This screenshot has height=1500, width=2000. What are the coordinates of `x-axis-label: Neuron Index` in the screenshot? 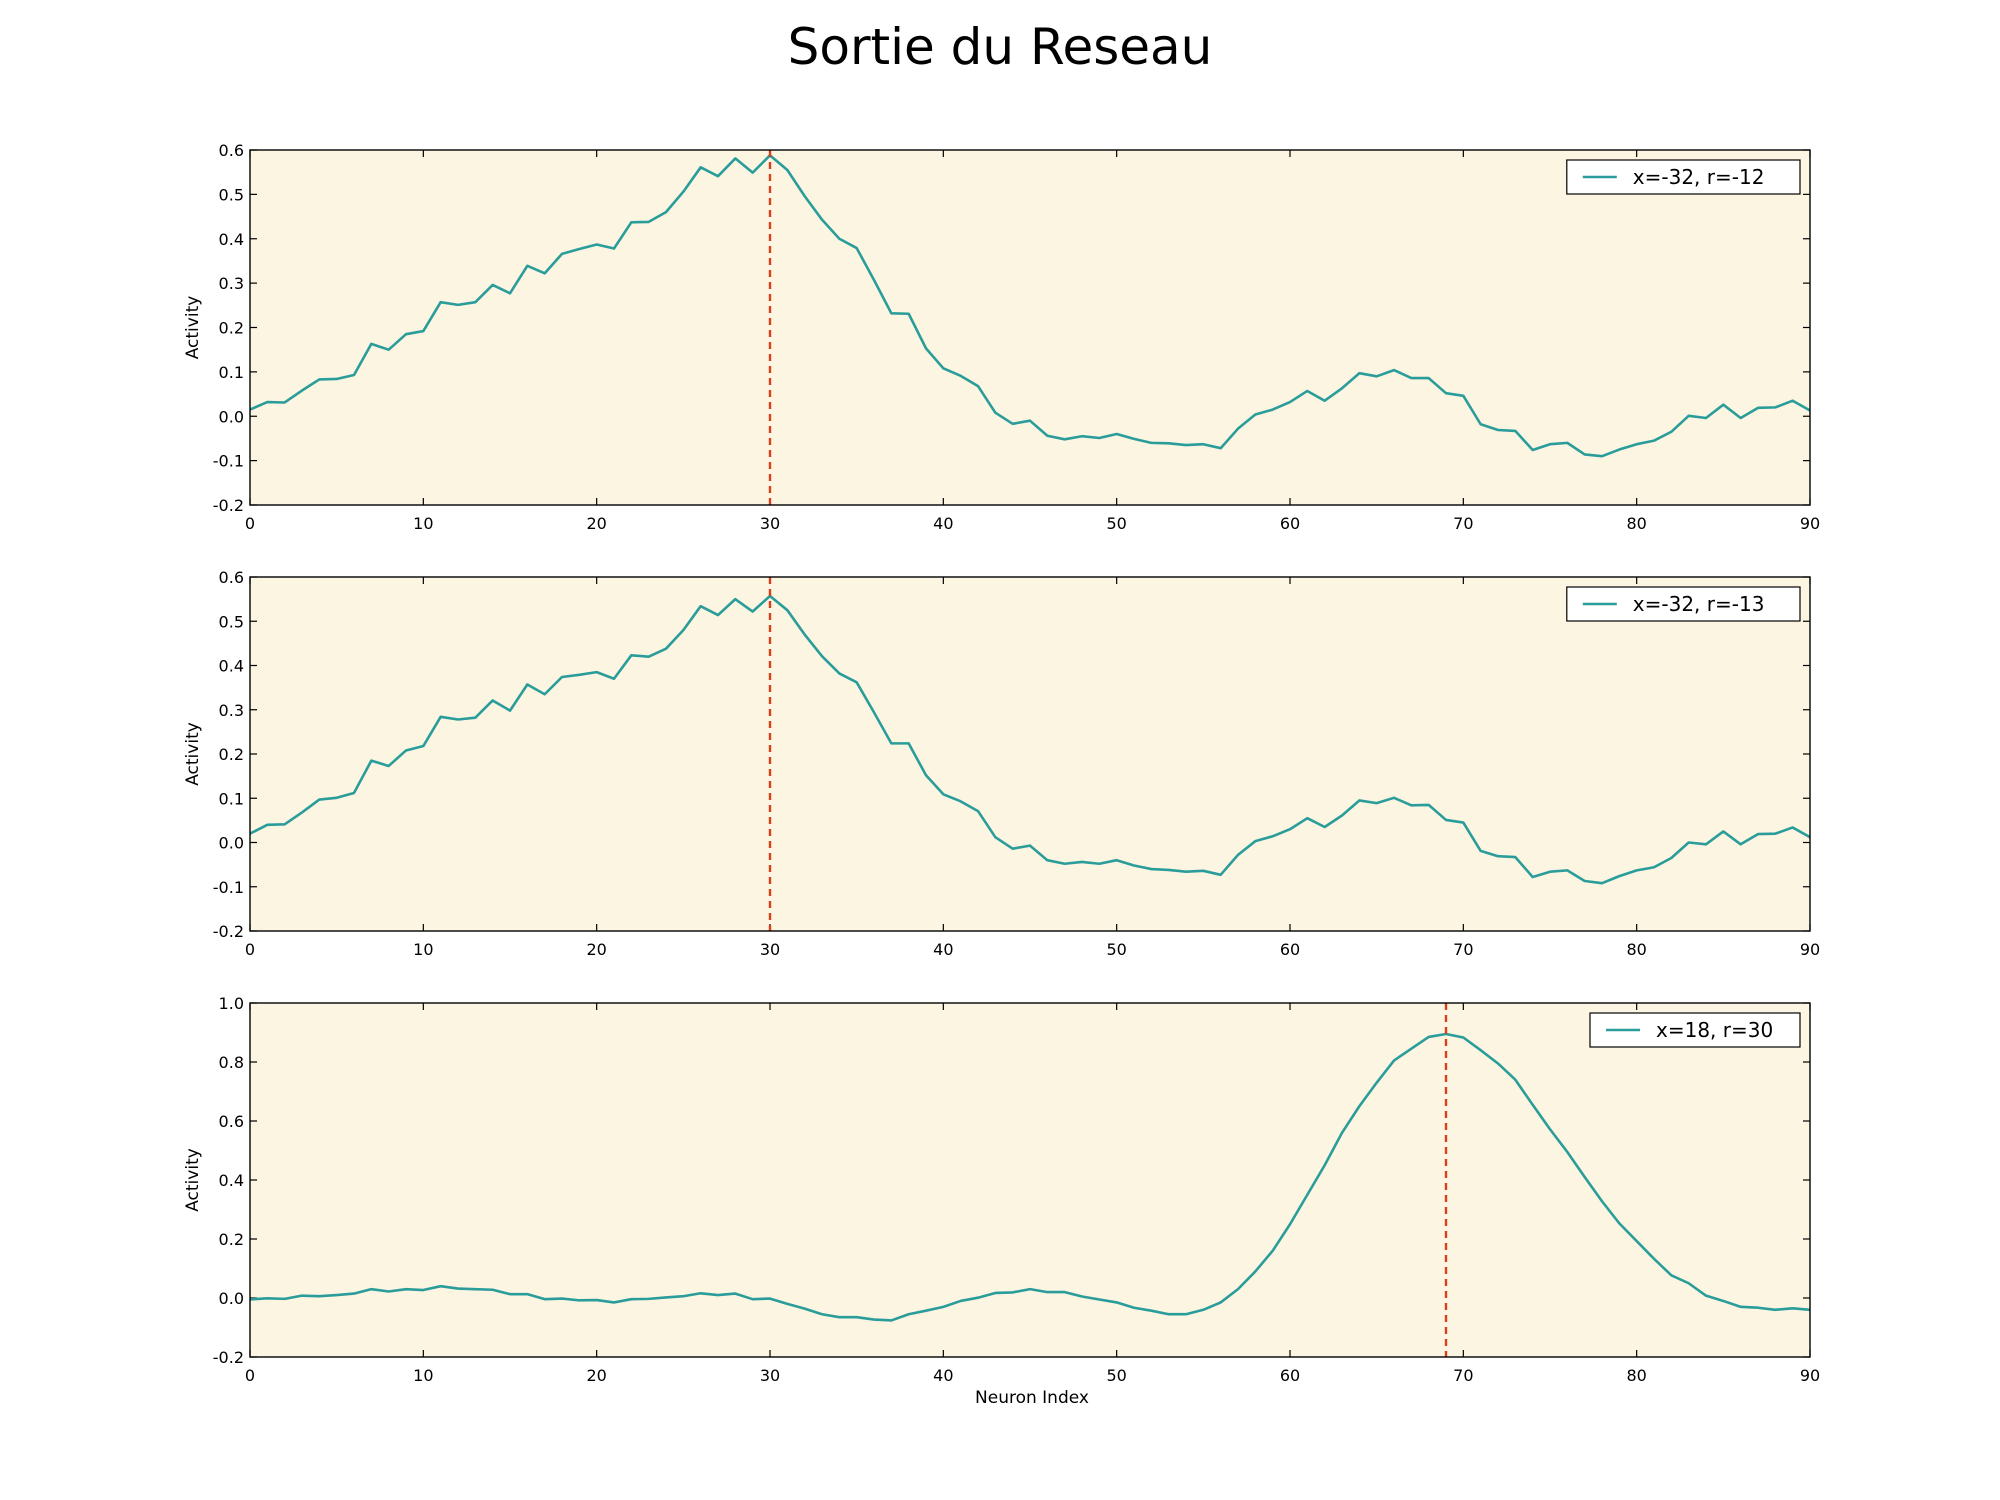 It's located at (1032, 1398).